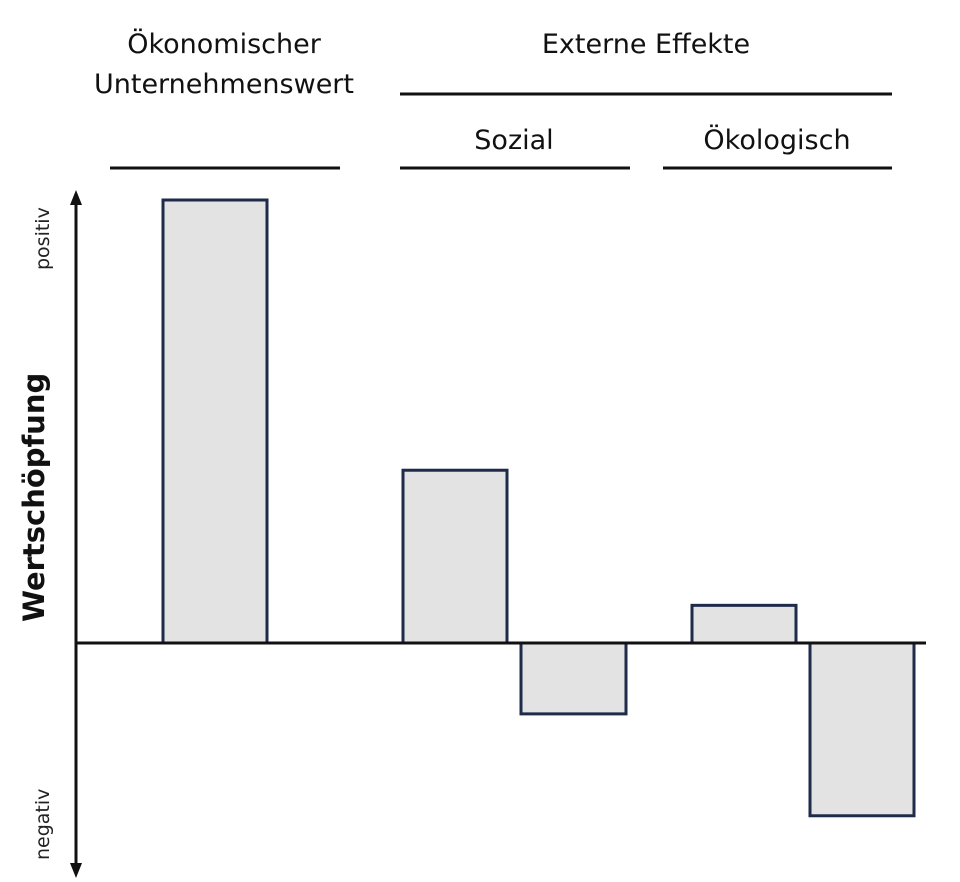 The width and height of the screenshot is (960, 882). I want to click on header-economic-line2: Unternehmenswert, so click(224, 84).